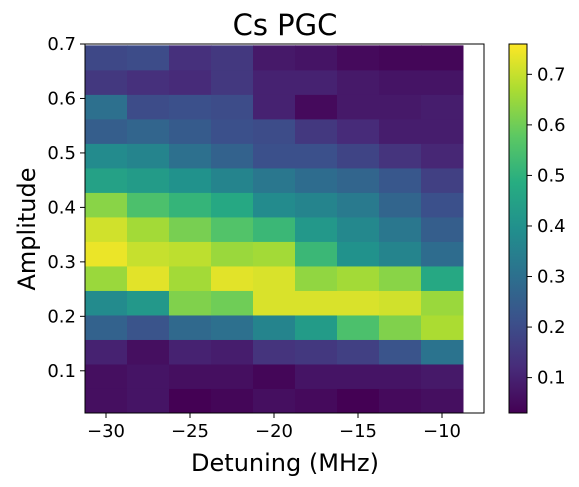 This screenshot has width=579, height=487. I want to click on x-tick-label: −10, so click(442, 431).